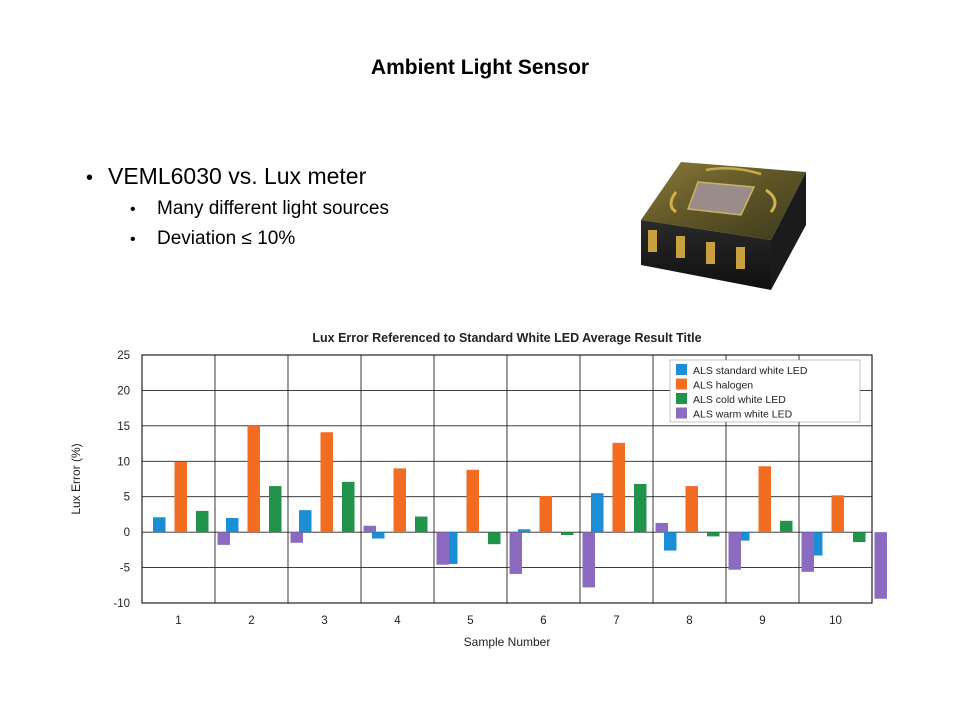 The image size is (960, 720). What do you see at coordinates (123, 427) in the screenshot?
I see `y-tick-label: 15` at bounding box center [123, 427].